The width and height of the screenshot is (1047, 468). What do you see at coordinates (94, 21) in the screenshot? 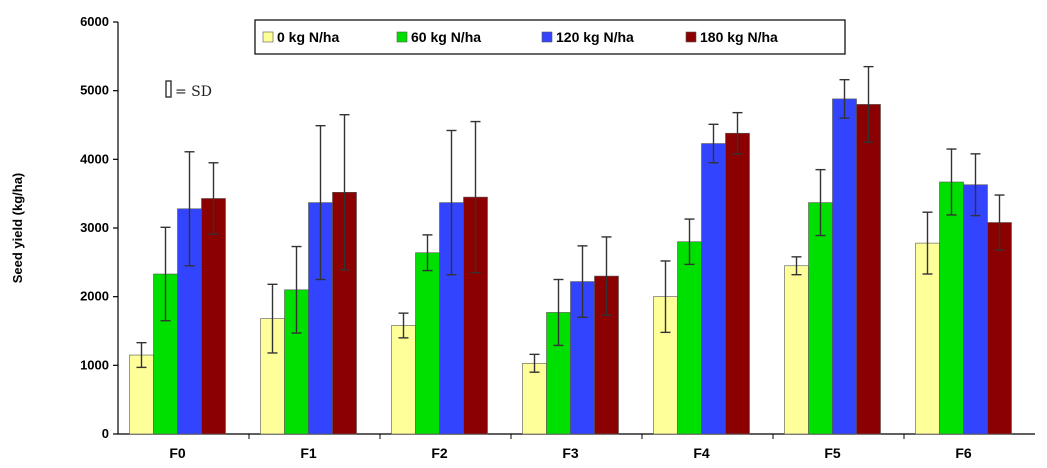
I see `y-tick-label: 6000` at bounding box center [94, 21].